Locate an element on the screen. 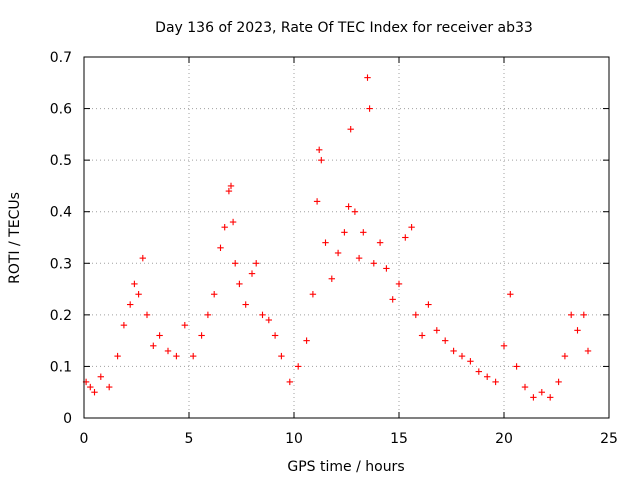  y-tick-label: 0.2 is located at coordinates (61, 316).